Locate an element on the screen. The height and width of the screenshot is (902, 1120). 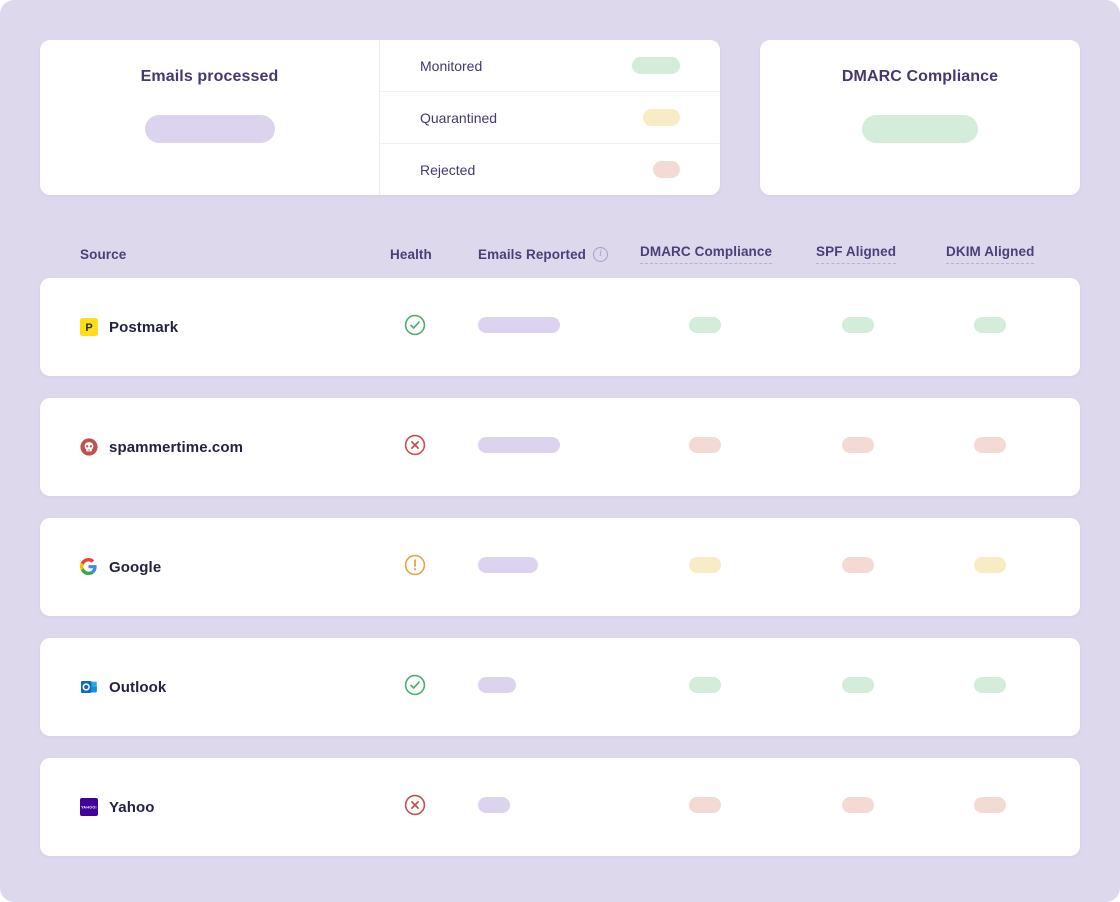
postmark-logo-icon: P is located at coordinates (89, 327).